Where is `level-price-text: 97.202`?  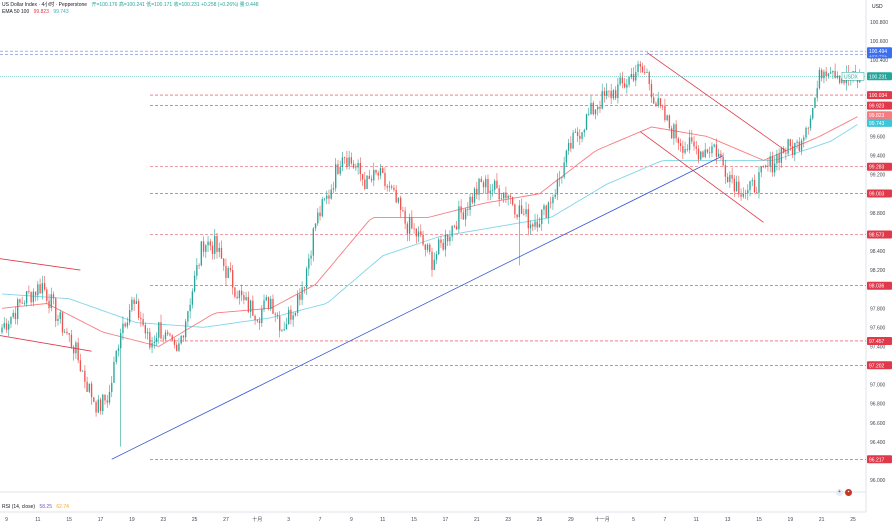
level-price-text: 97.202 is located at coordinates (877, 366).